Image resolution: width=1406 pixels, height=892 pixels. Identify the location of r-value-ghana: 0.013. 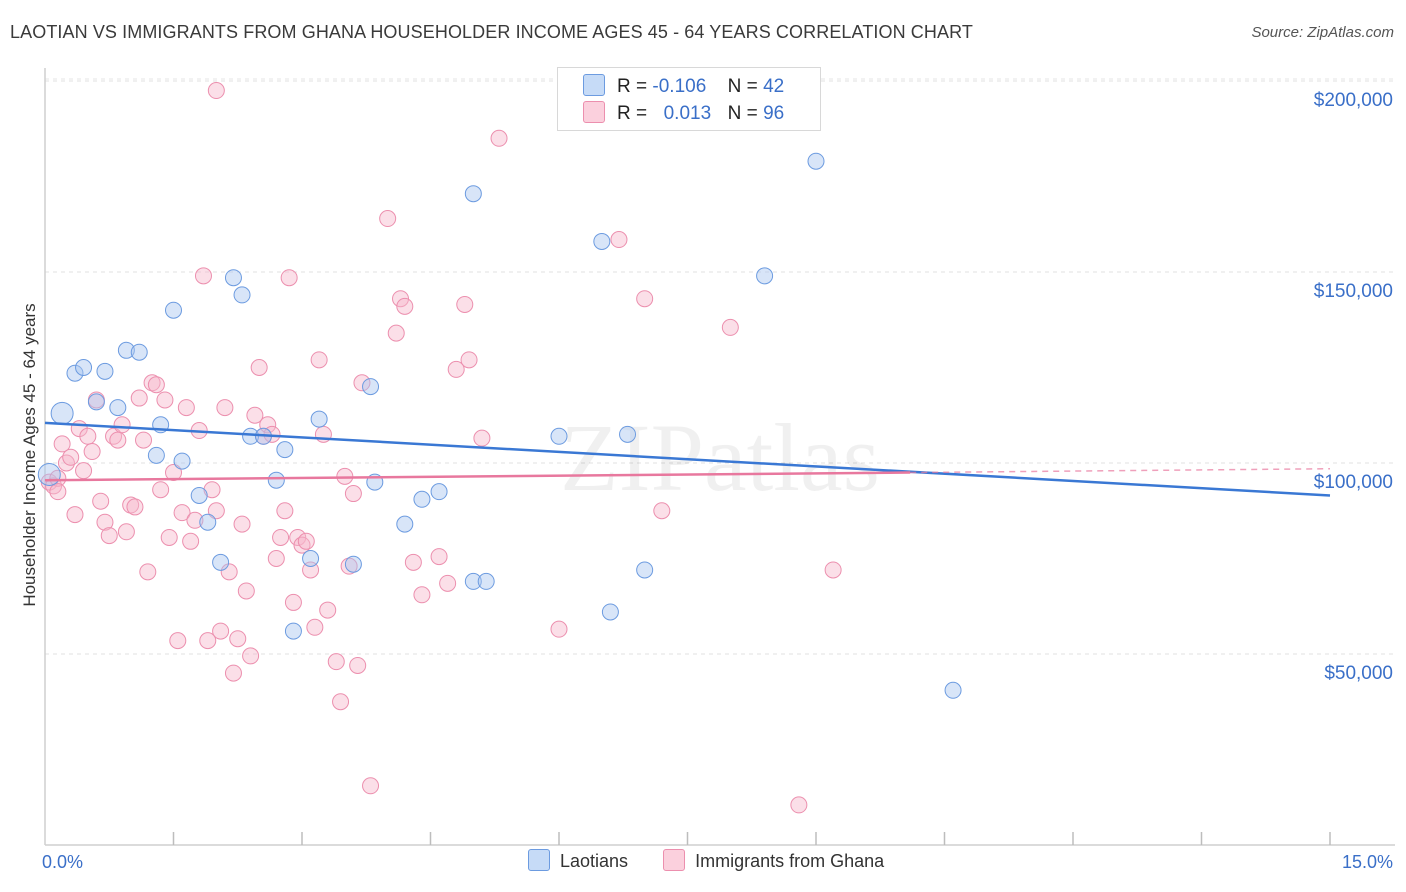
(687, 114).